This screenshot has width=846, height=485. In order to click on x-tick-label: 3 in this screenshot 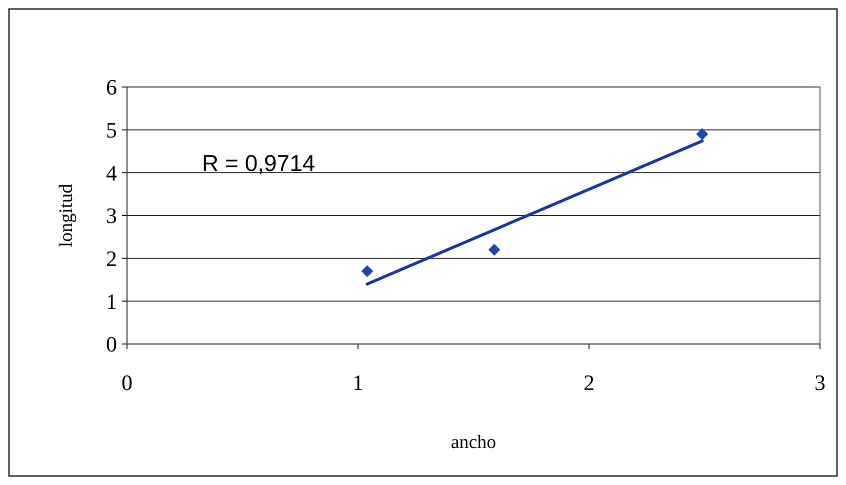, I will do `click(820, 382)`.